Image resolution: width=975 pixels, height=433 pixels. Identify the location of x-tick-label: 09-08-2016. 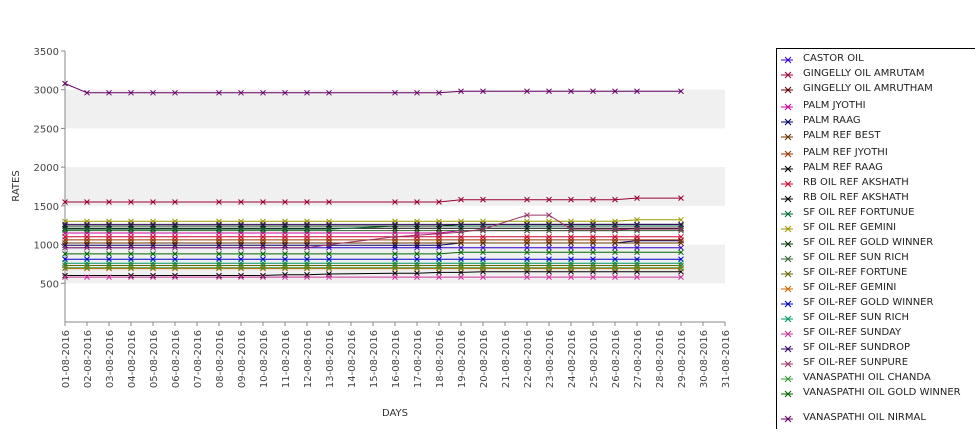
(242, 359).